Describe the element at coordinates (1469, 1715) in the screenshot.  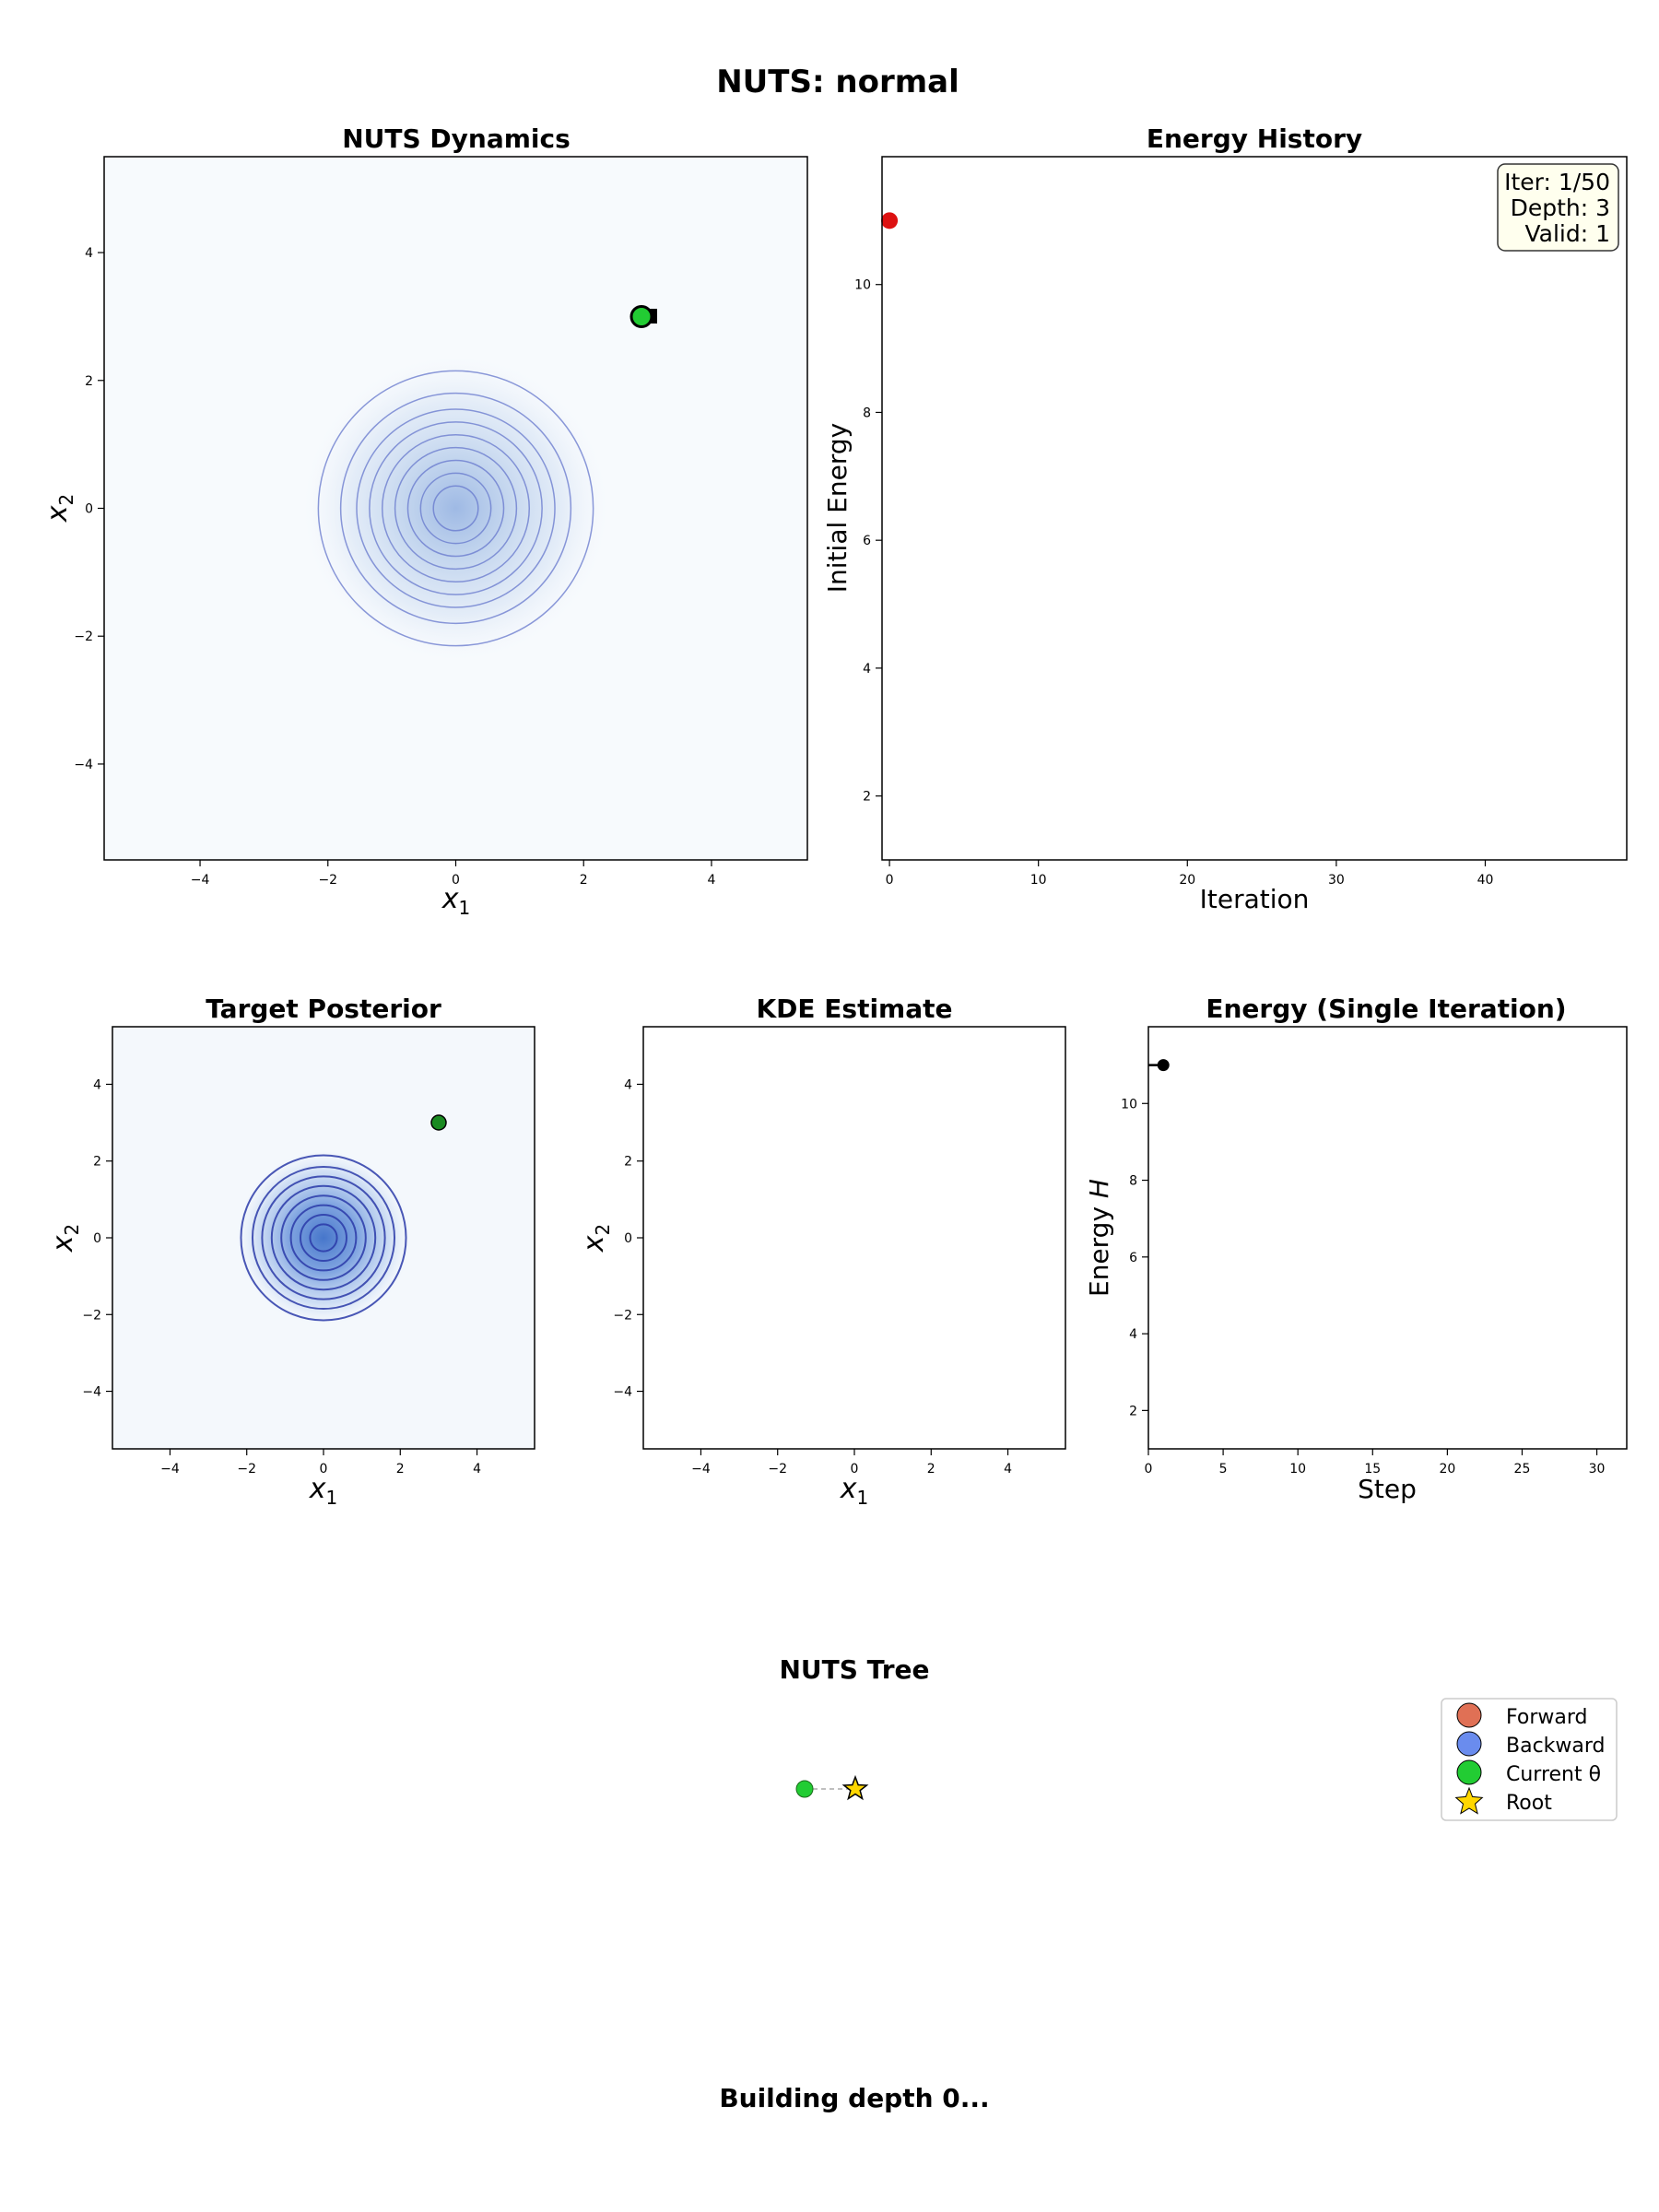
I see `legend-forward-swatch` at that location.